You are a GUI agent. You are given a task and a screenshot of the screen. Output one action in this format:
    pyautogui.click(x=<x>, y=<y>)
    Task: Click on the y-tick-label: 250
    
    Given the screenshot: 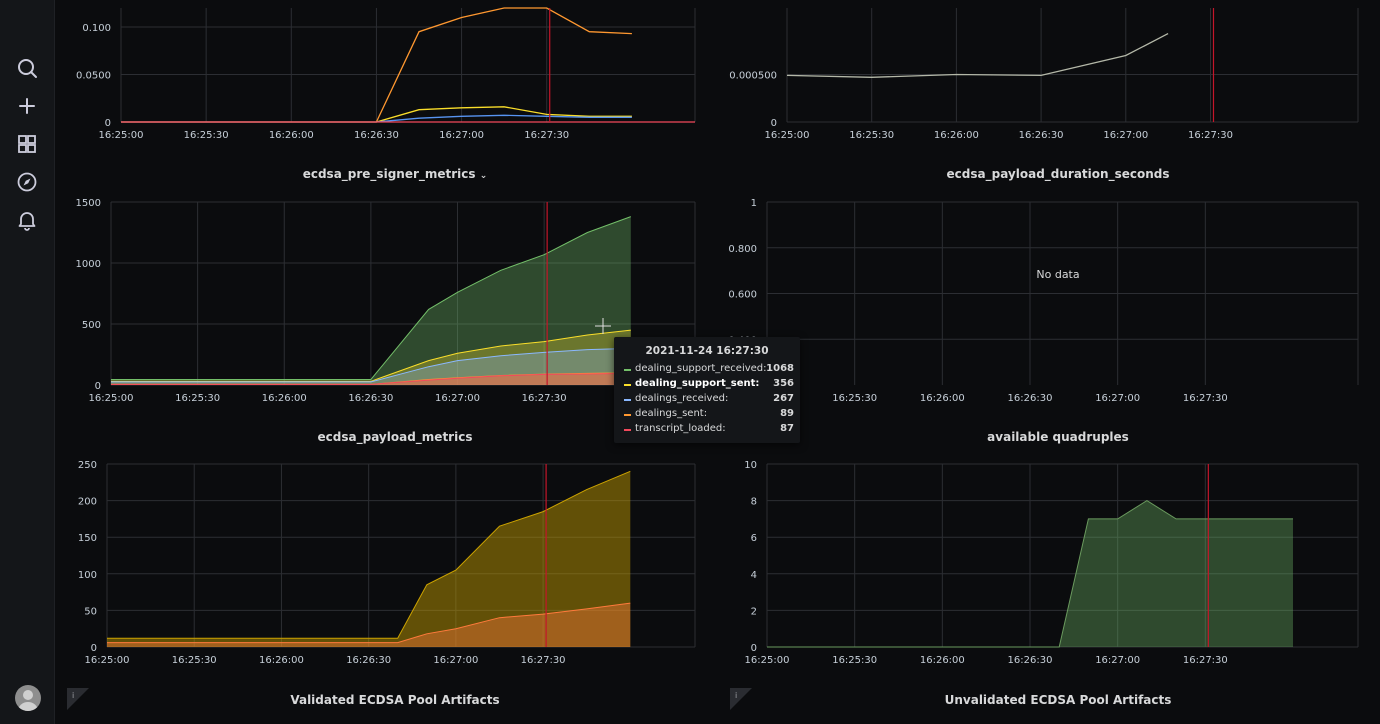 What is the action you would take?
    pyautogui.click(x=87, y=465)
    